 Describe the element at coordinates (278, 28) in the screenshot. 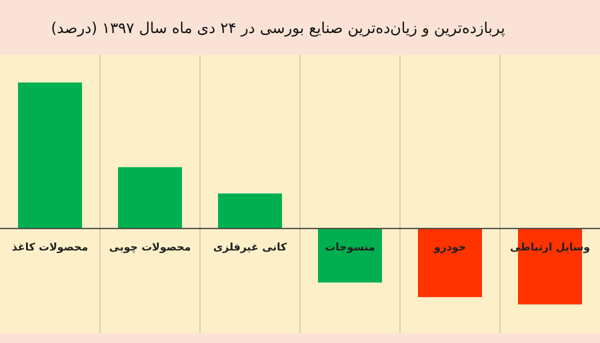

I see `title: پربازده‌ترین و زیان‌ده‌ترین صنایع بورسی در ۲۴ دی ماه سال ۱۳۹۷ (درصد)` at that location.